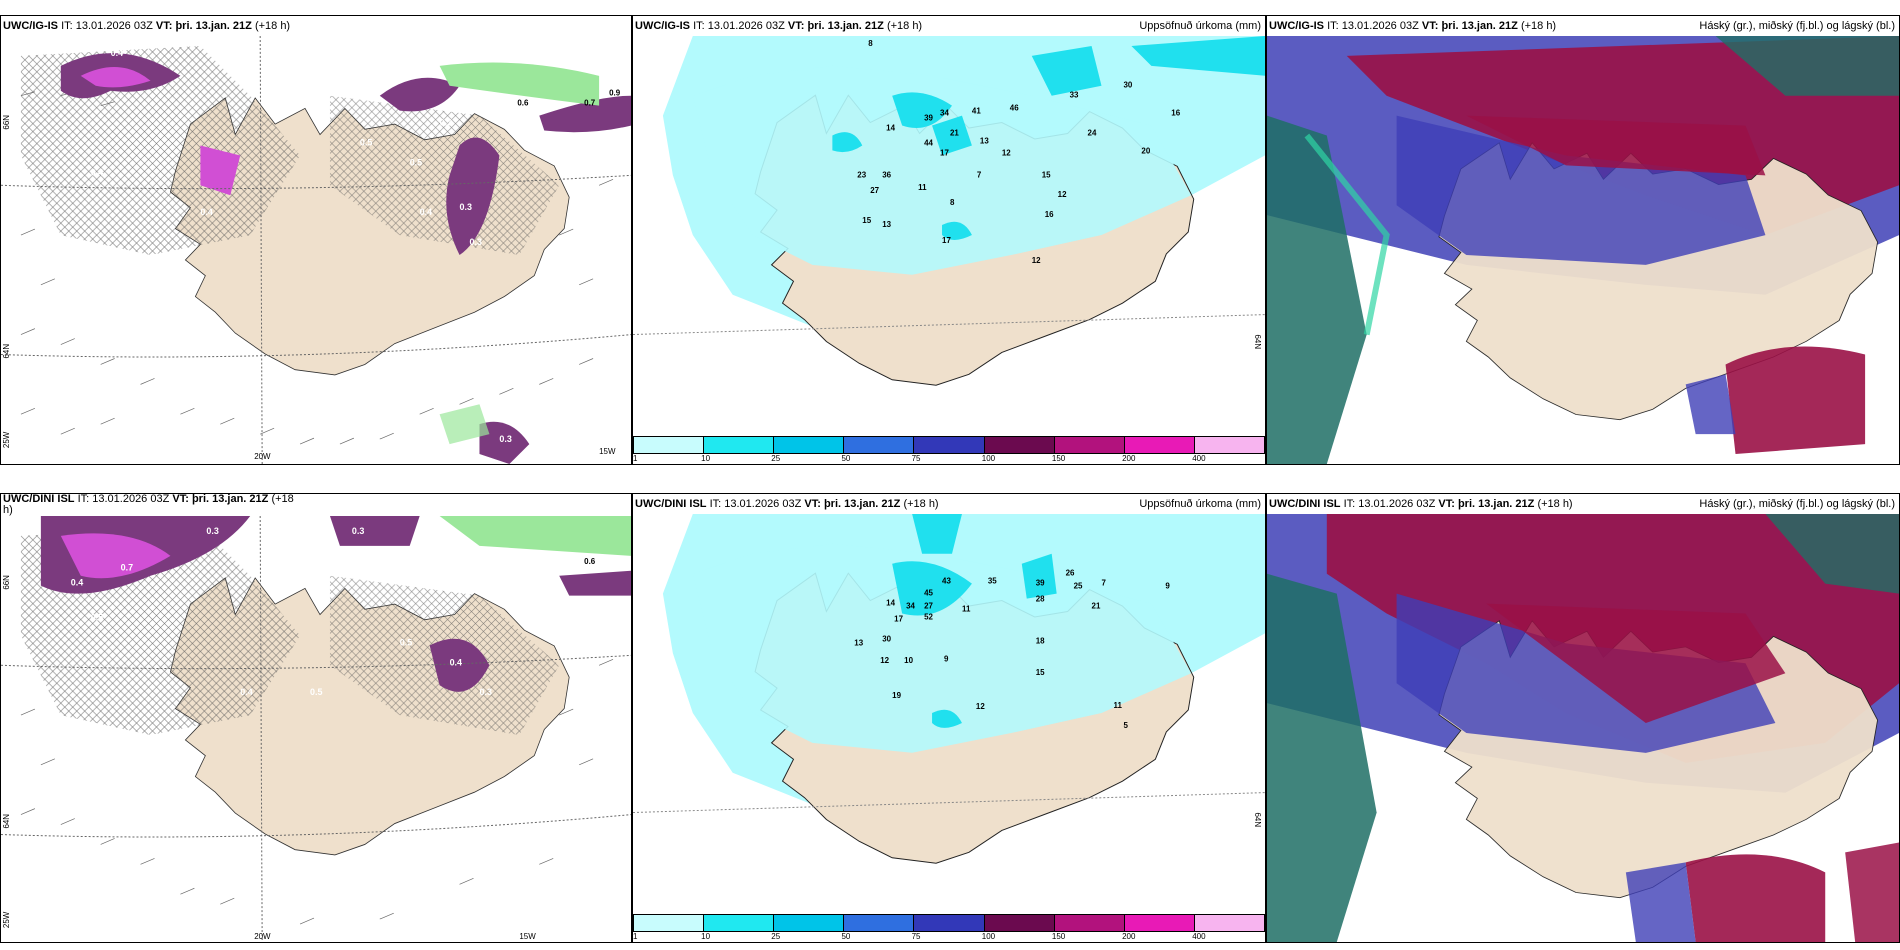 The image size is (1900, 950). I want to click on legend-tick: 200, so click(1129, 936).